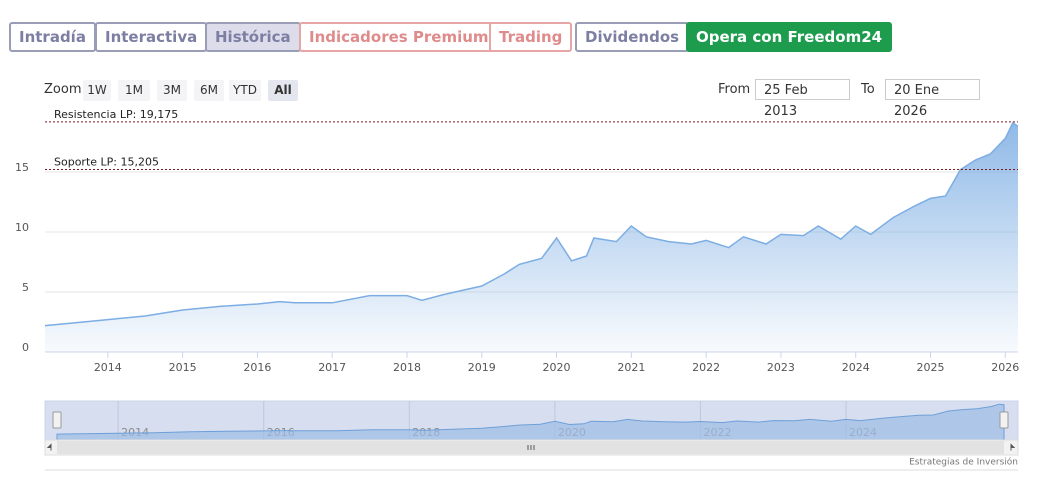  I want to click on zoom-button: 6M, so click(209, 90).